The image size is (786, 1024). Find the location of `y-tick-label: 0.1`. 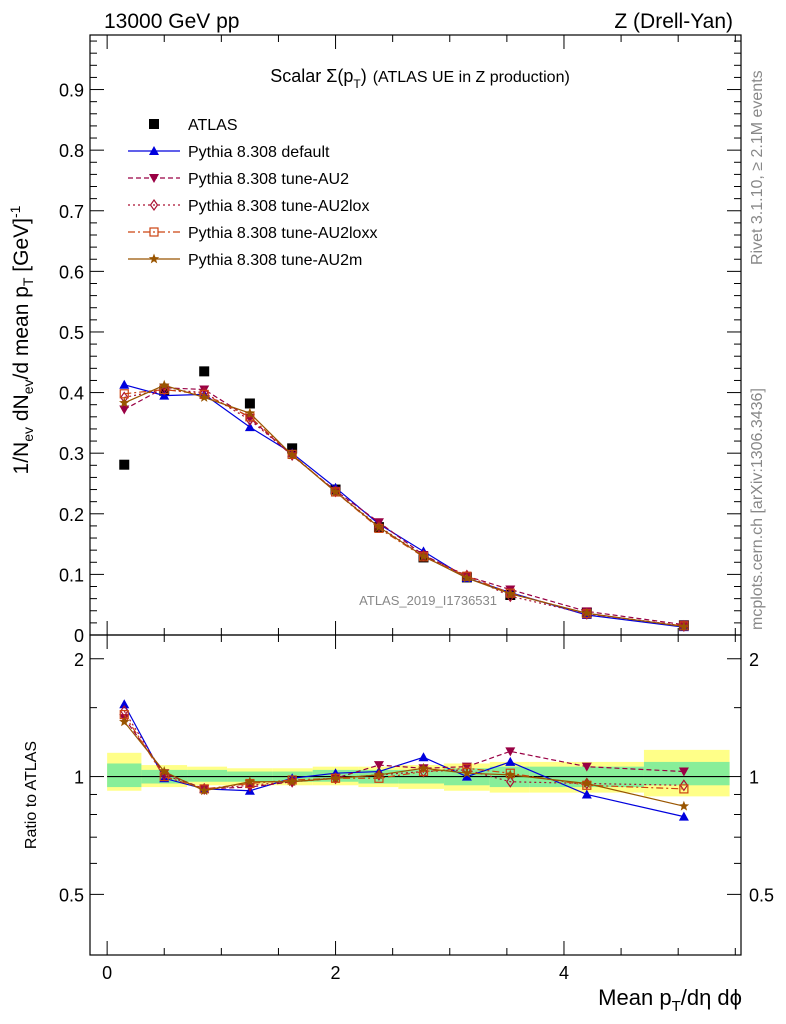

y-tick-label: 0.1 is located at coordinates (71, 575).